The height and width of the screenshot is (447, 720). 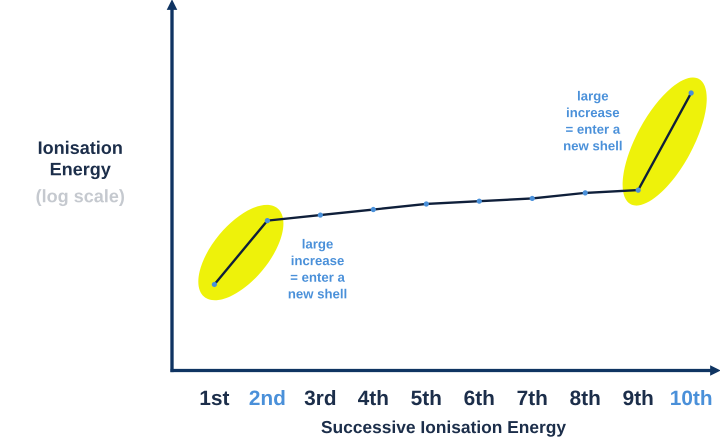 What do you see at coordinates (638, 398) in the screenshot?
I see `x-tick-label: 9th` at bounding box center [638, 398].